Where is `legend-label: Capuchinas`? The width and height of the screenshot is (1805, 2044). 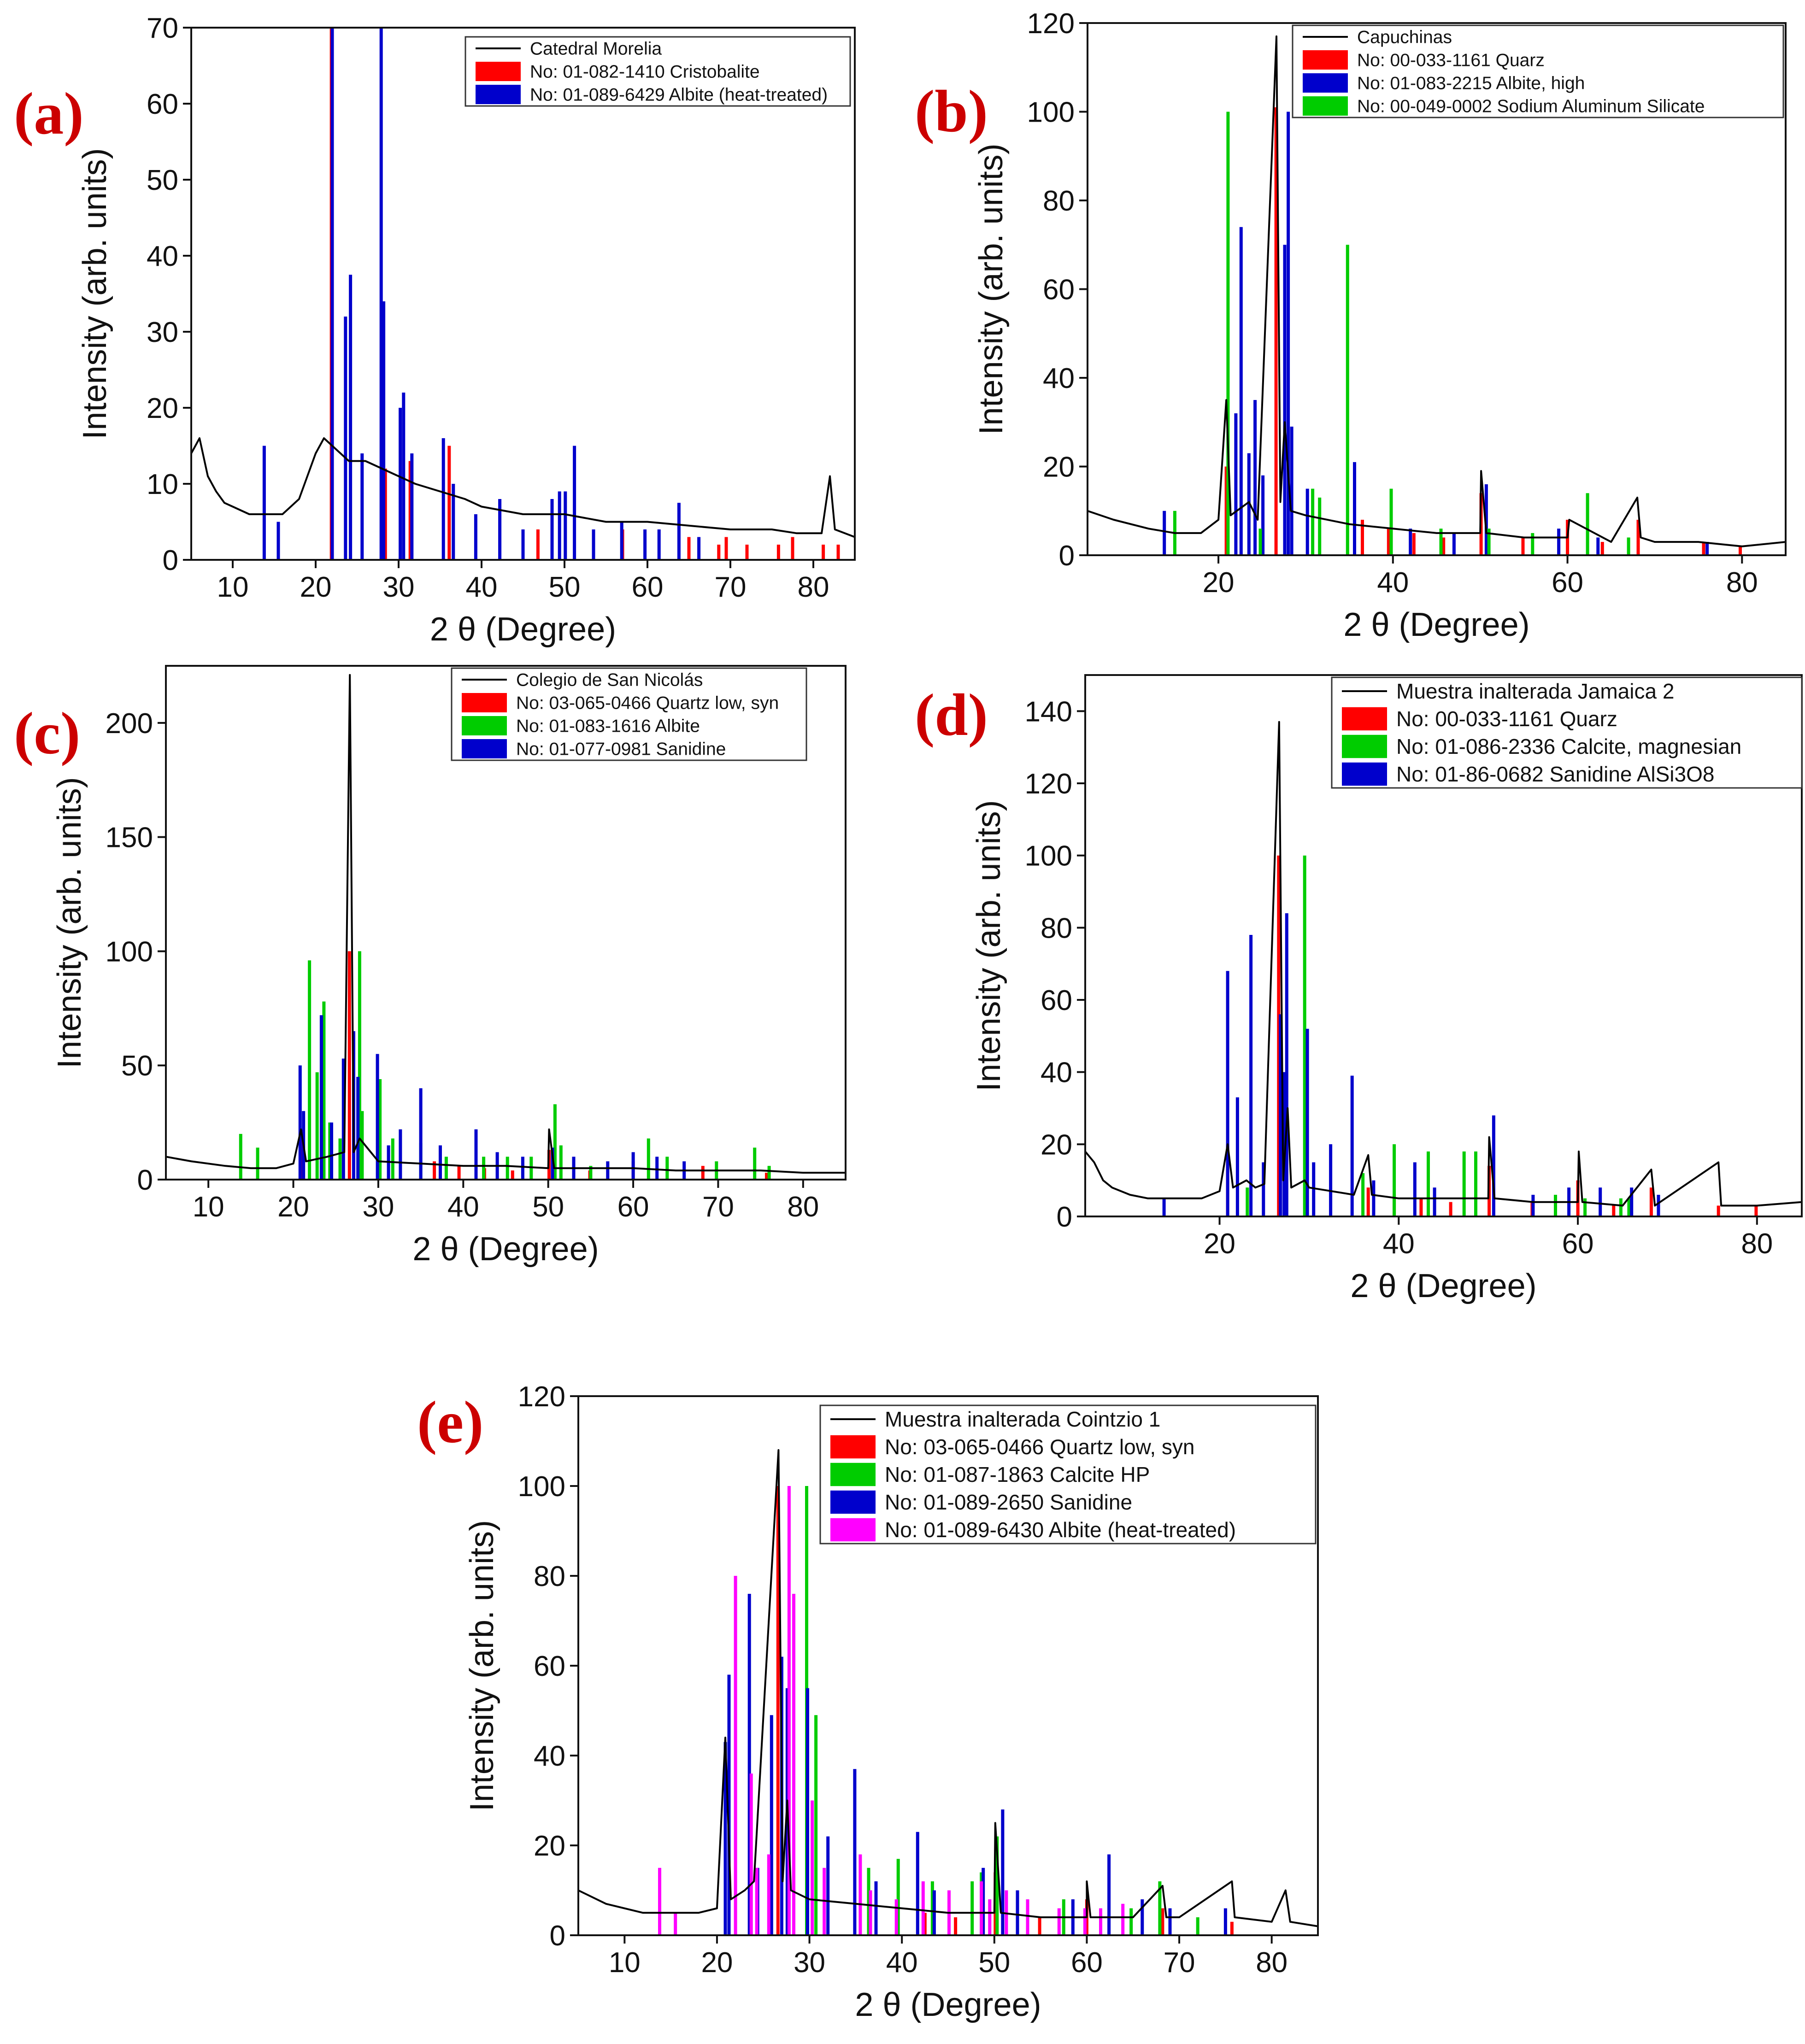 legend-label: Capuchinas is located at coordinates (1404, 37).